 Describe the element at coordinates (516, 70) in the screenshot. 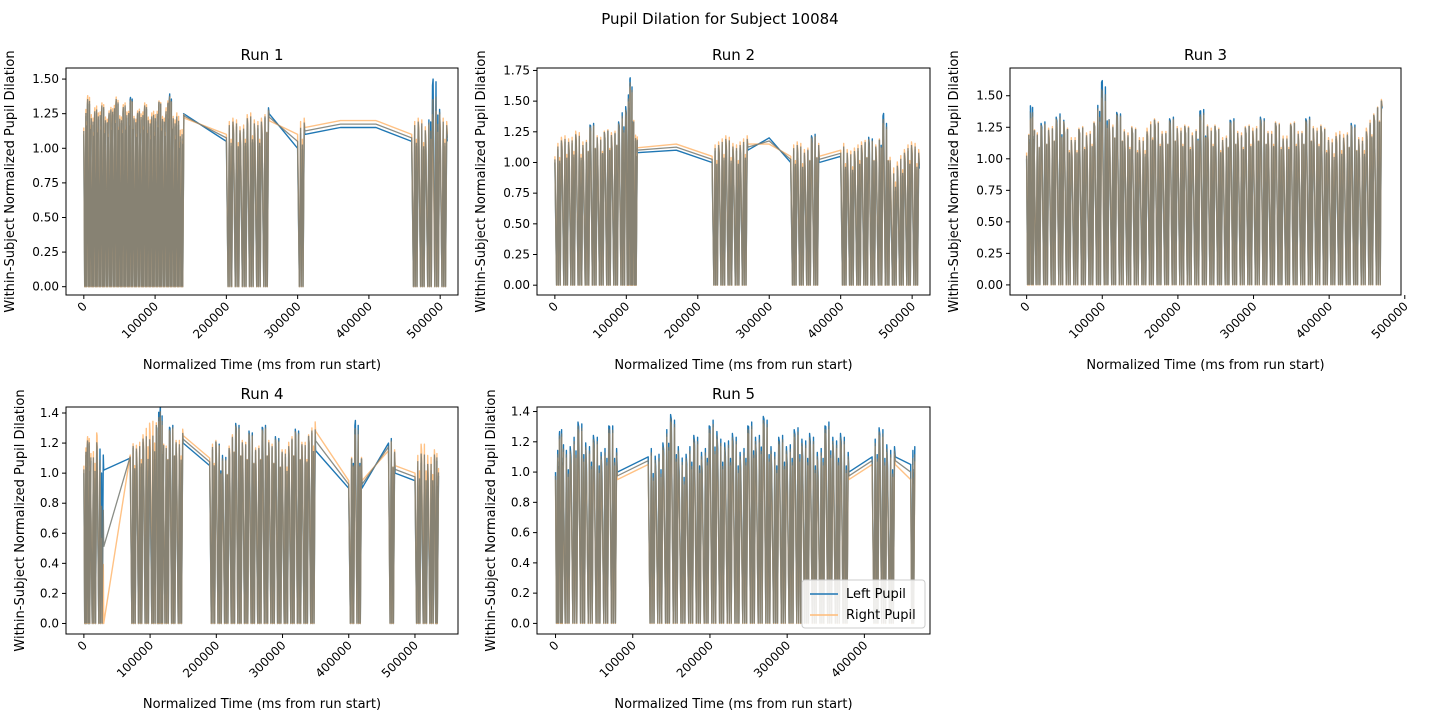

I see `y-tick-label: 1.75` at that location.